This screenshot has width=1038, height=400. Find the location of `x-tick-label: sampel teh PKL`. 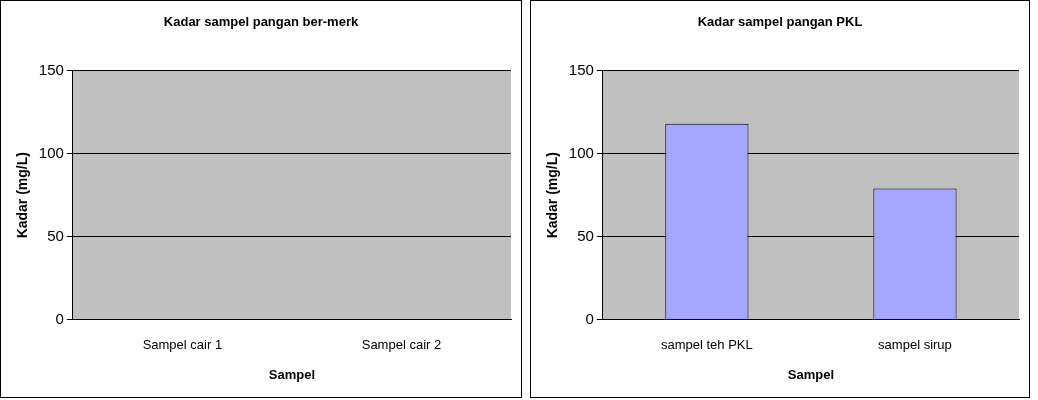

x-tick-label: sampel teh PKL is located at coordinates (706, 345).